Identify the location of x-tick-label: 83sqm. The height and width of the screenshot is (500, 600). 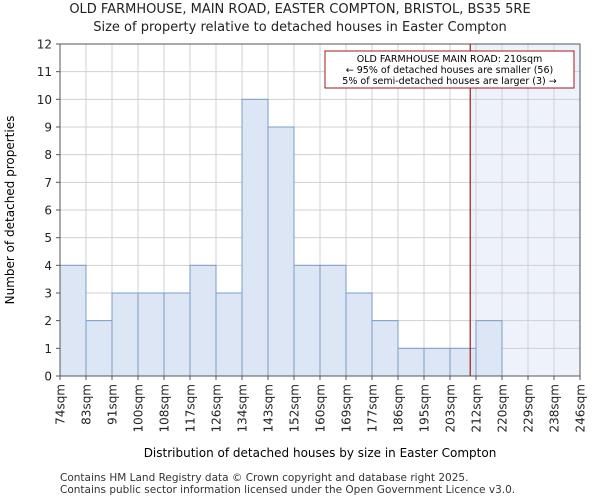
(87, 404).